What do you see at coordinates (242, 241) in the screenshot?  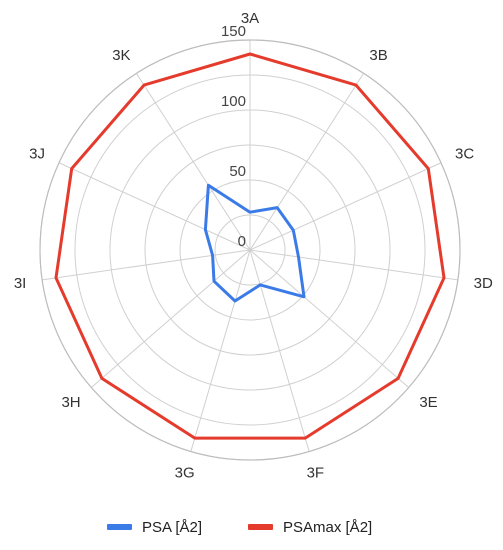 I see `radial-tick-0: 0` at bounding box center [242, 241].